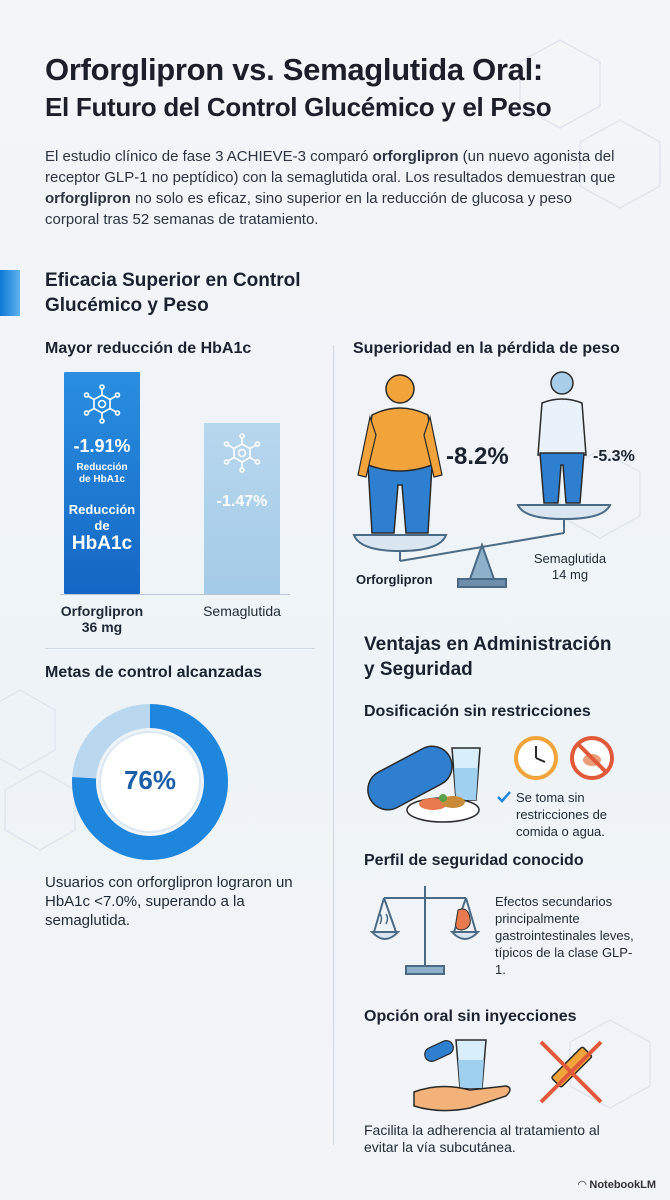  What do you see at coordinates (471, 1064) in the screenshot?
I see `glass-icon` at bounding box center [471, 1064].